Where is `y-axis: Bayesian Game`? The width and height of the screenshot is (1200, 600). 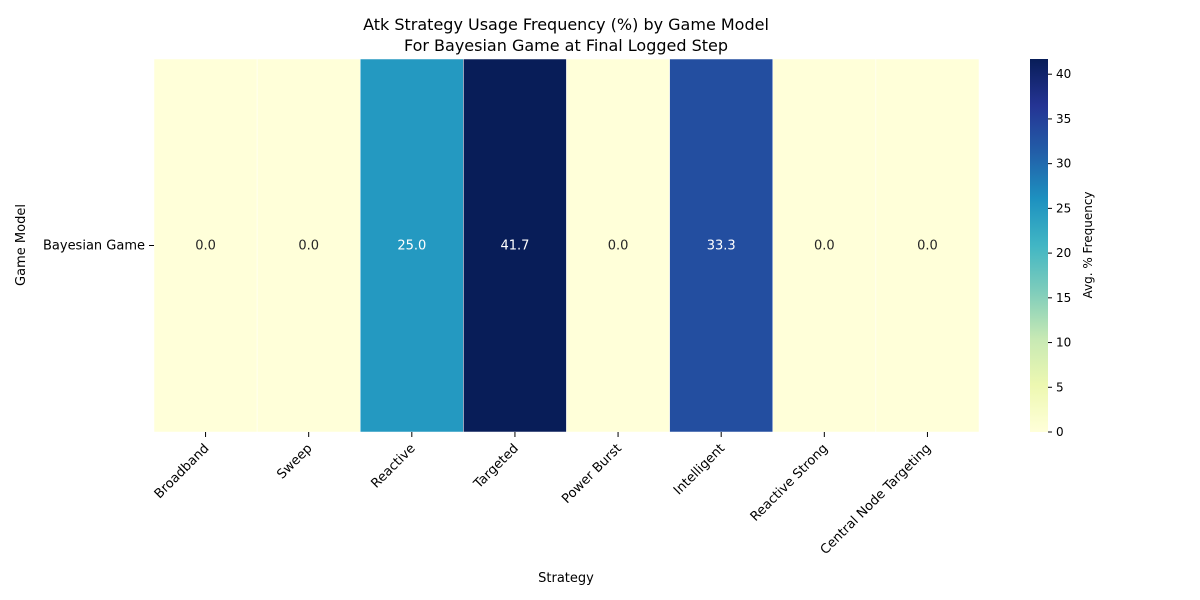 y-axis: Bayesian Game is located at coordinates (98, 246).